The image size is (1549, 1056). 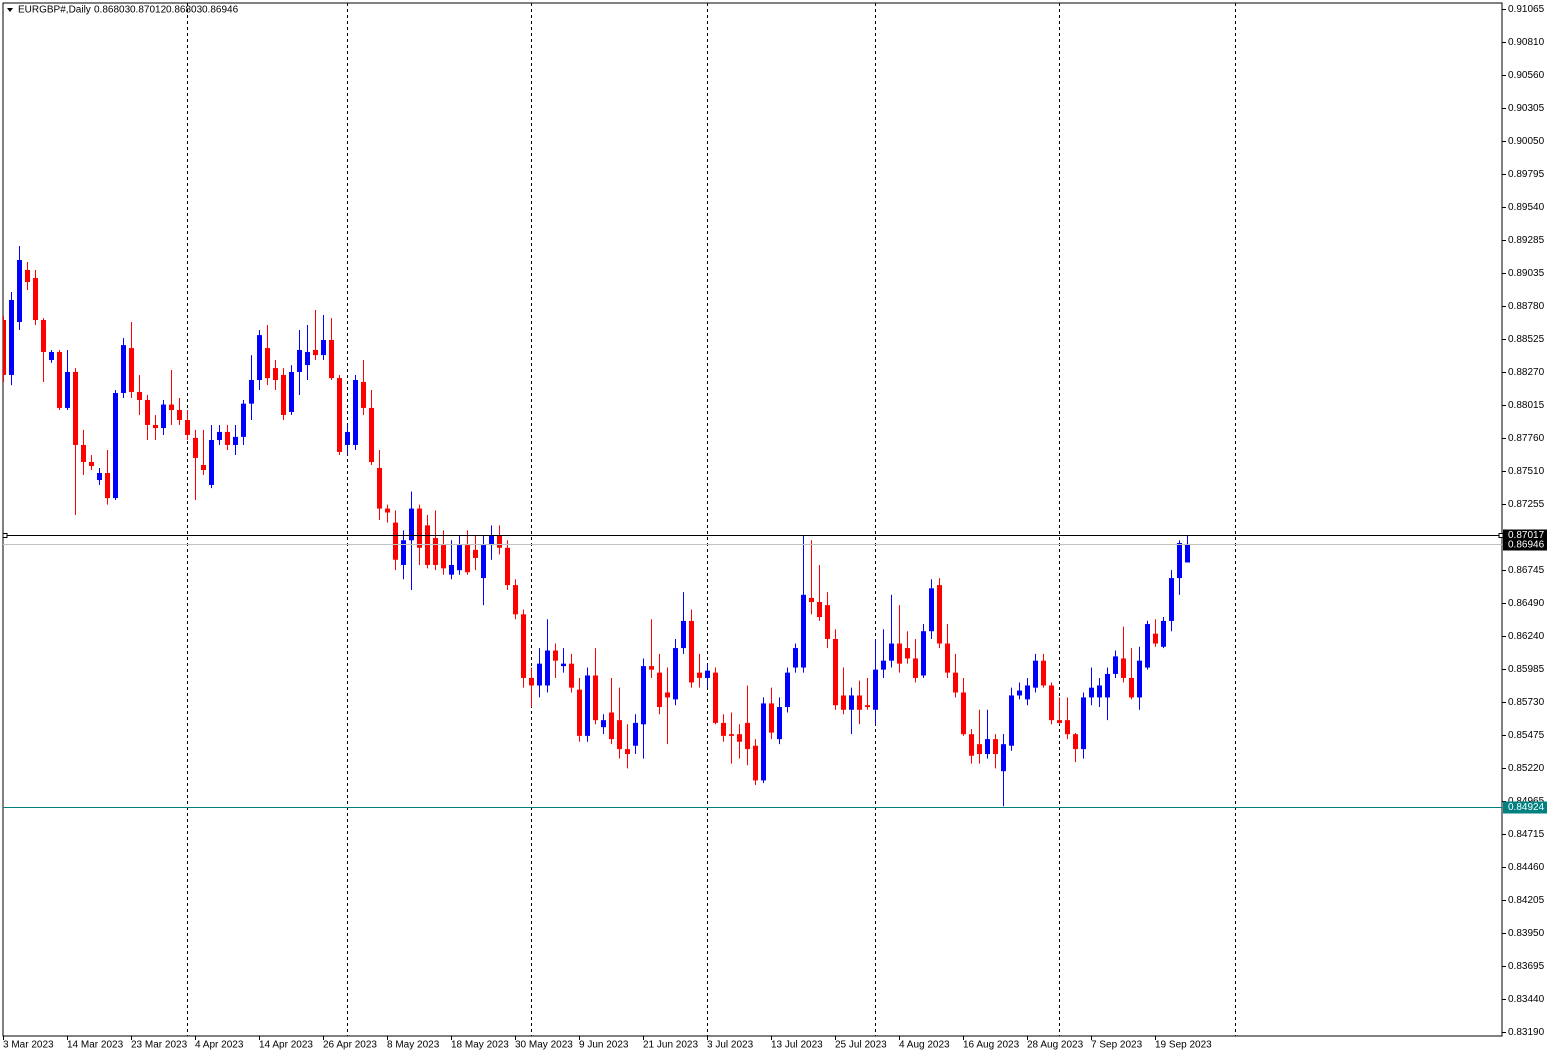 What do you see at coordinates (861, 1045) in the screenshot?
I see `x-tick-label: 25 Jul 2023` at bounding box center [861, 1045].